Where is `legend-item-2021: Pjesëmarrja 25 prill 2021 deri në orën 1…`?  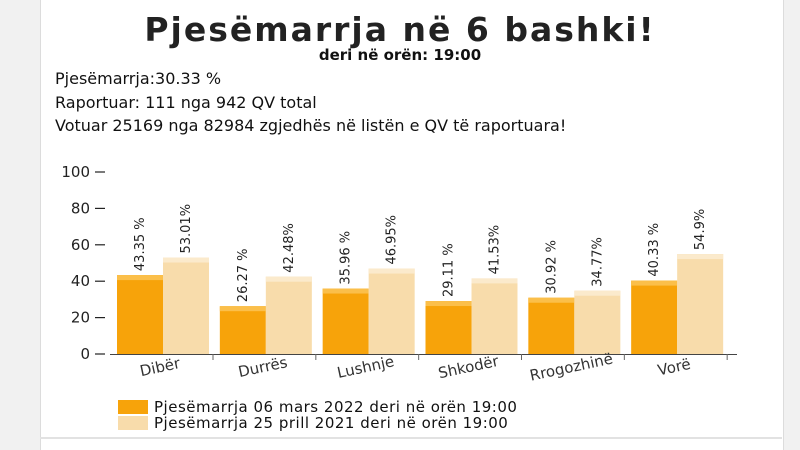
legend-item-2021: Pjesëmarrja 25 prill 2021 deri në orën 1… is located at coordinates (313, 423).